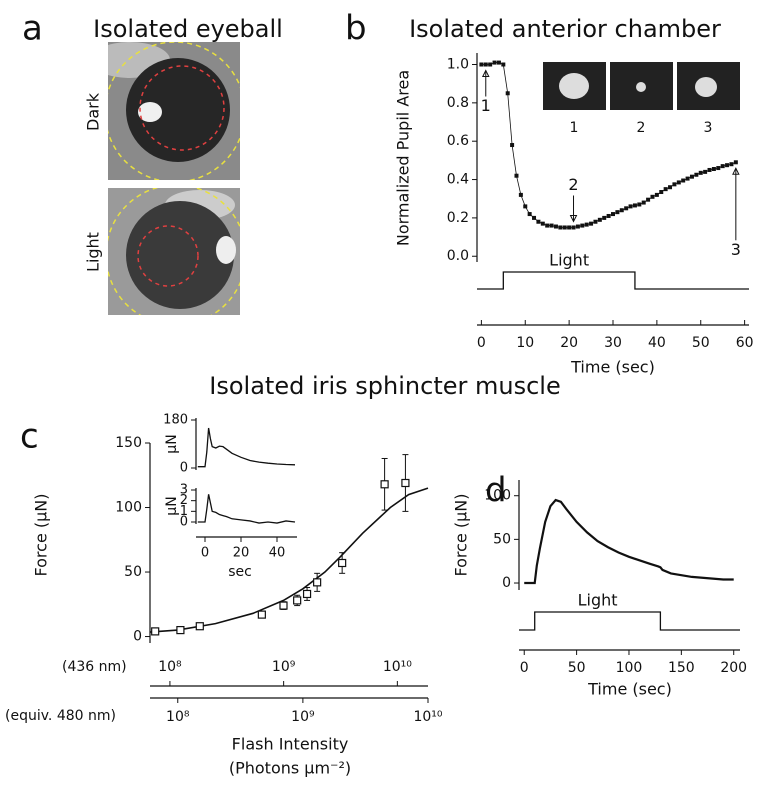 This screenshot has width=771, height=786. Describe the element at coordinates (629, 541) in the screenshot. I see `force-trace` at that location.